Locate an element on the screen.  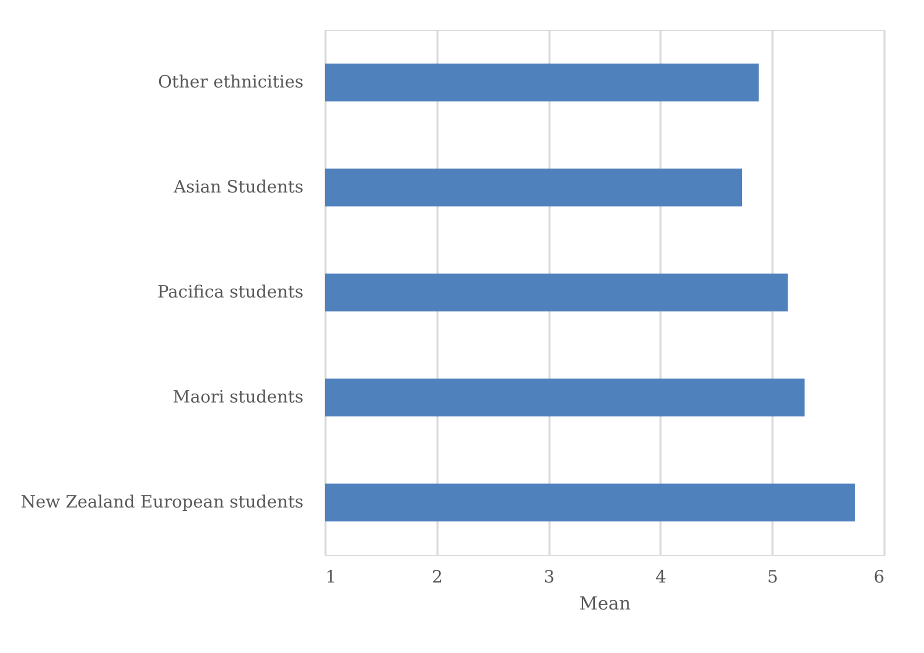
x-tick-label: 2 is located at coordinates (437, 578).